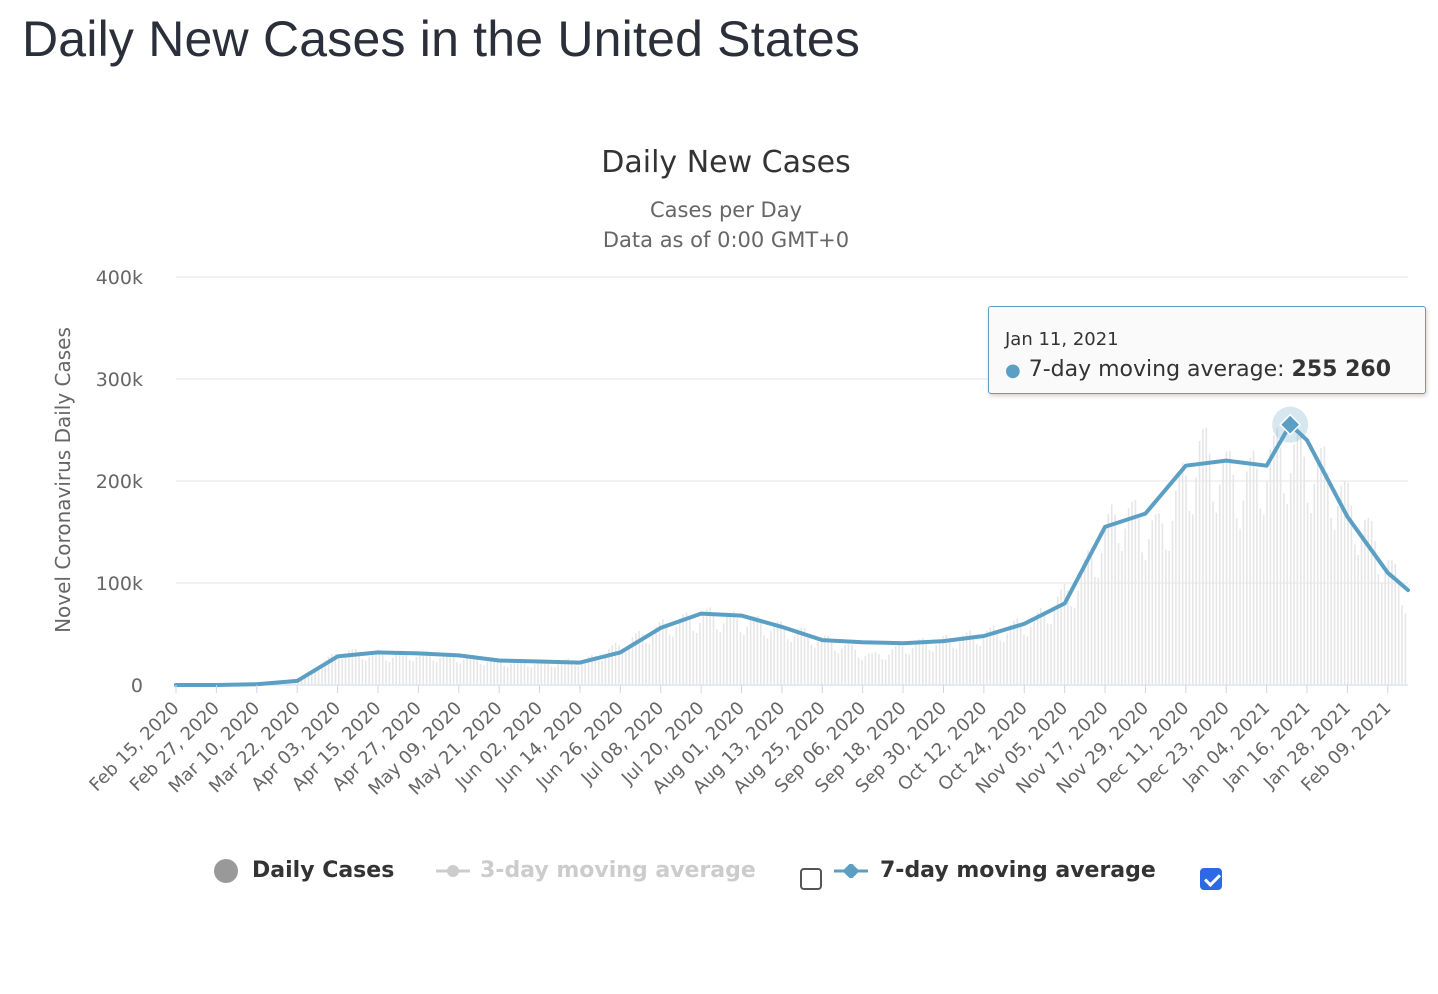 This screenshot has width=1438, height=994. Describe the element at coordinates (1211, 879) in the screenshot. I see `7day-average-checkbox` at that location.